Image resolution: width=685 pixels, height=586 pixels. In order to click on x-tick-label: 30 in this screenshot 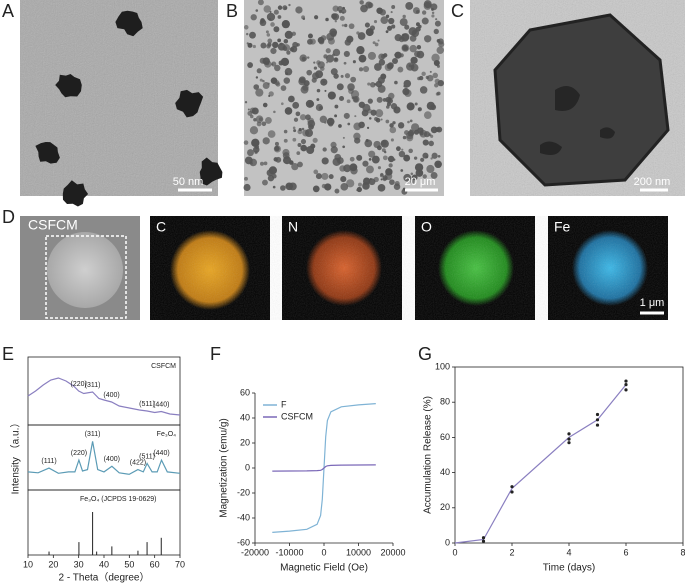, I will do `click(79, 564)`.